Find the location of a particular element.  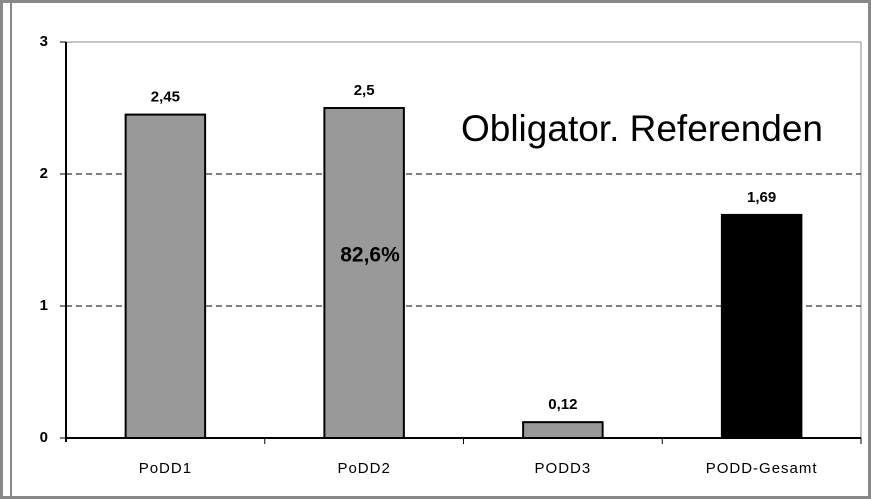

x-tick-label: PODD3 is located at coordinates (563, 468).